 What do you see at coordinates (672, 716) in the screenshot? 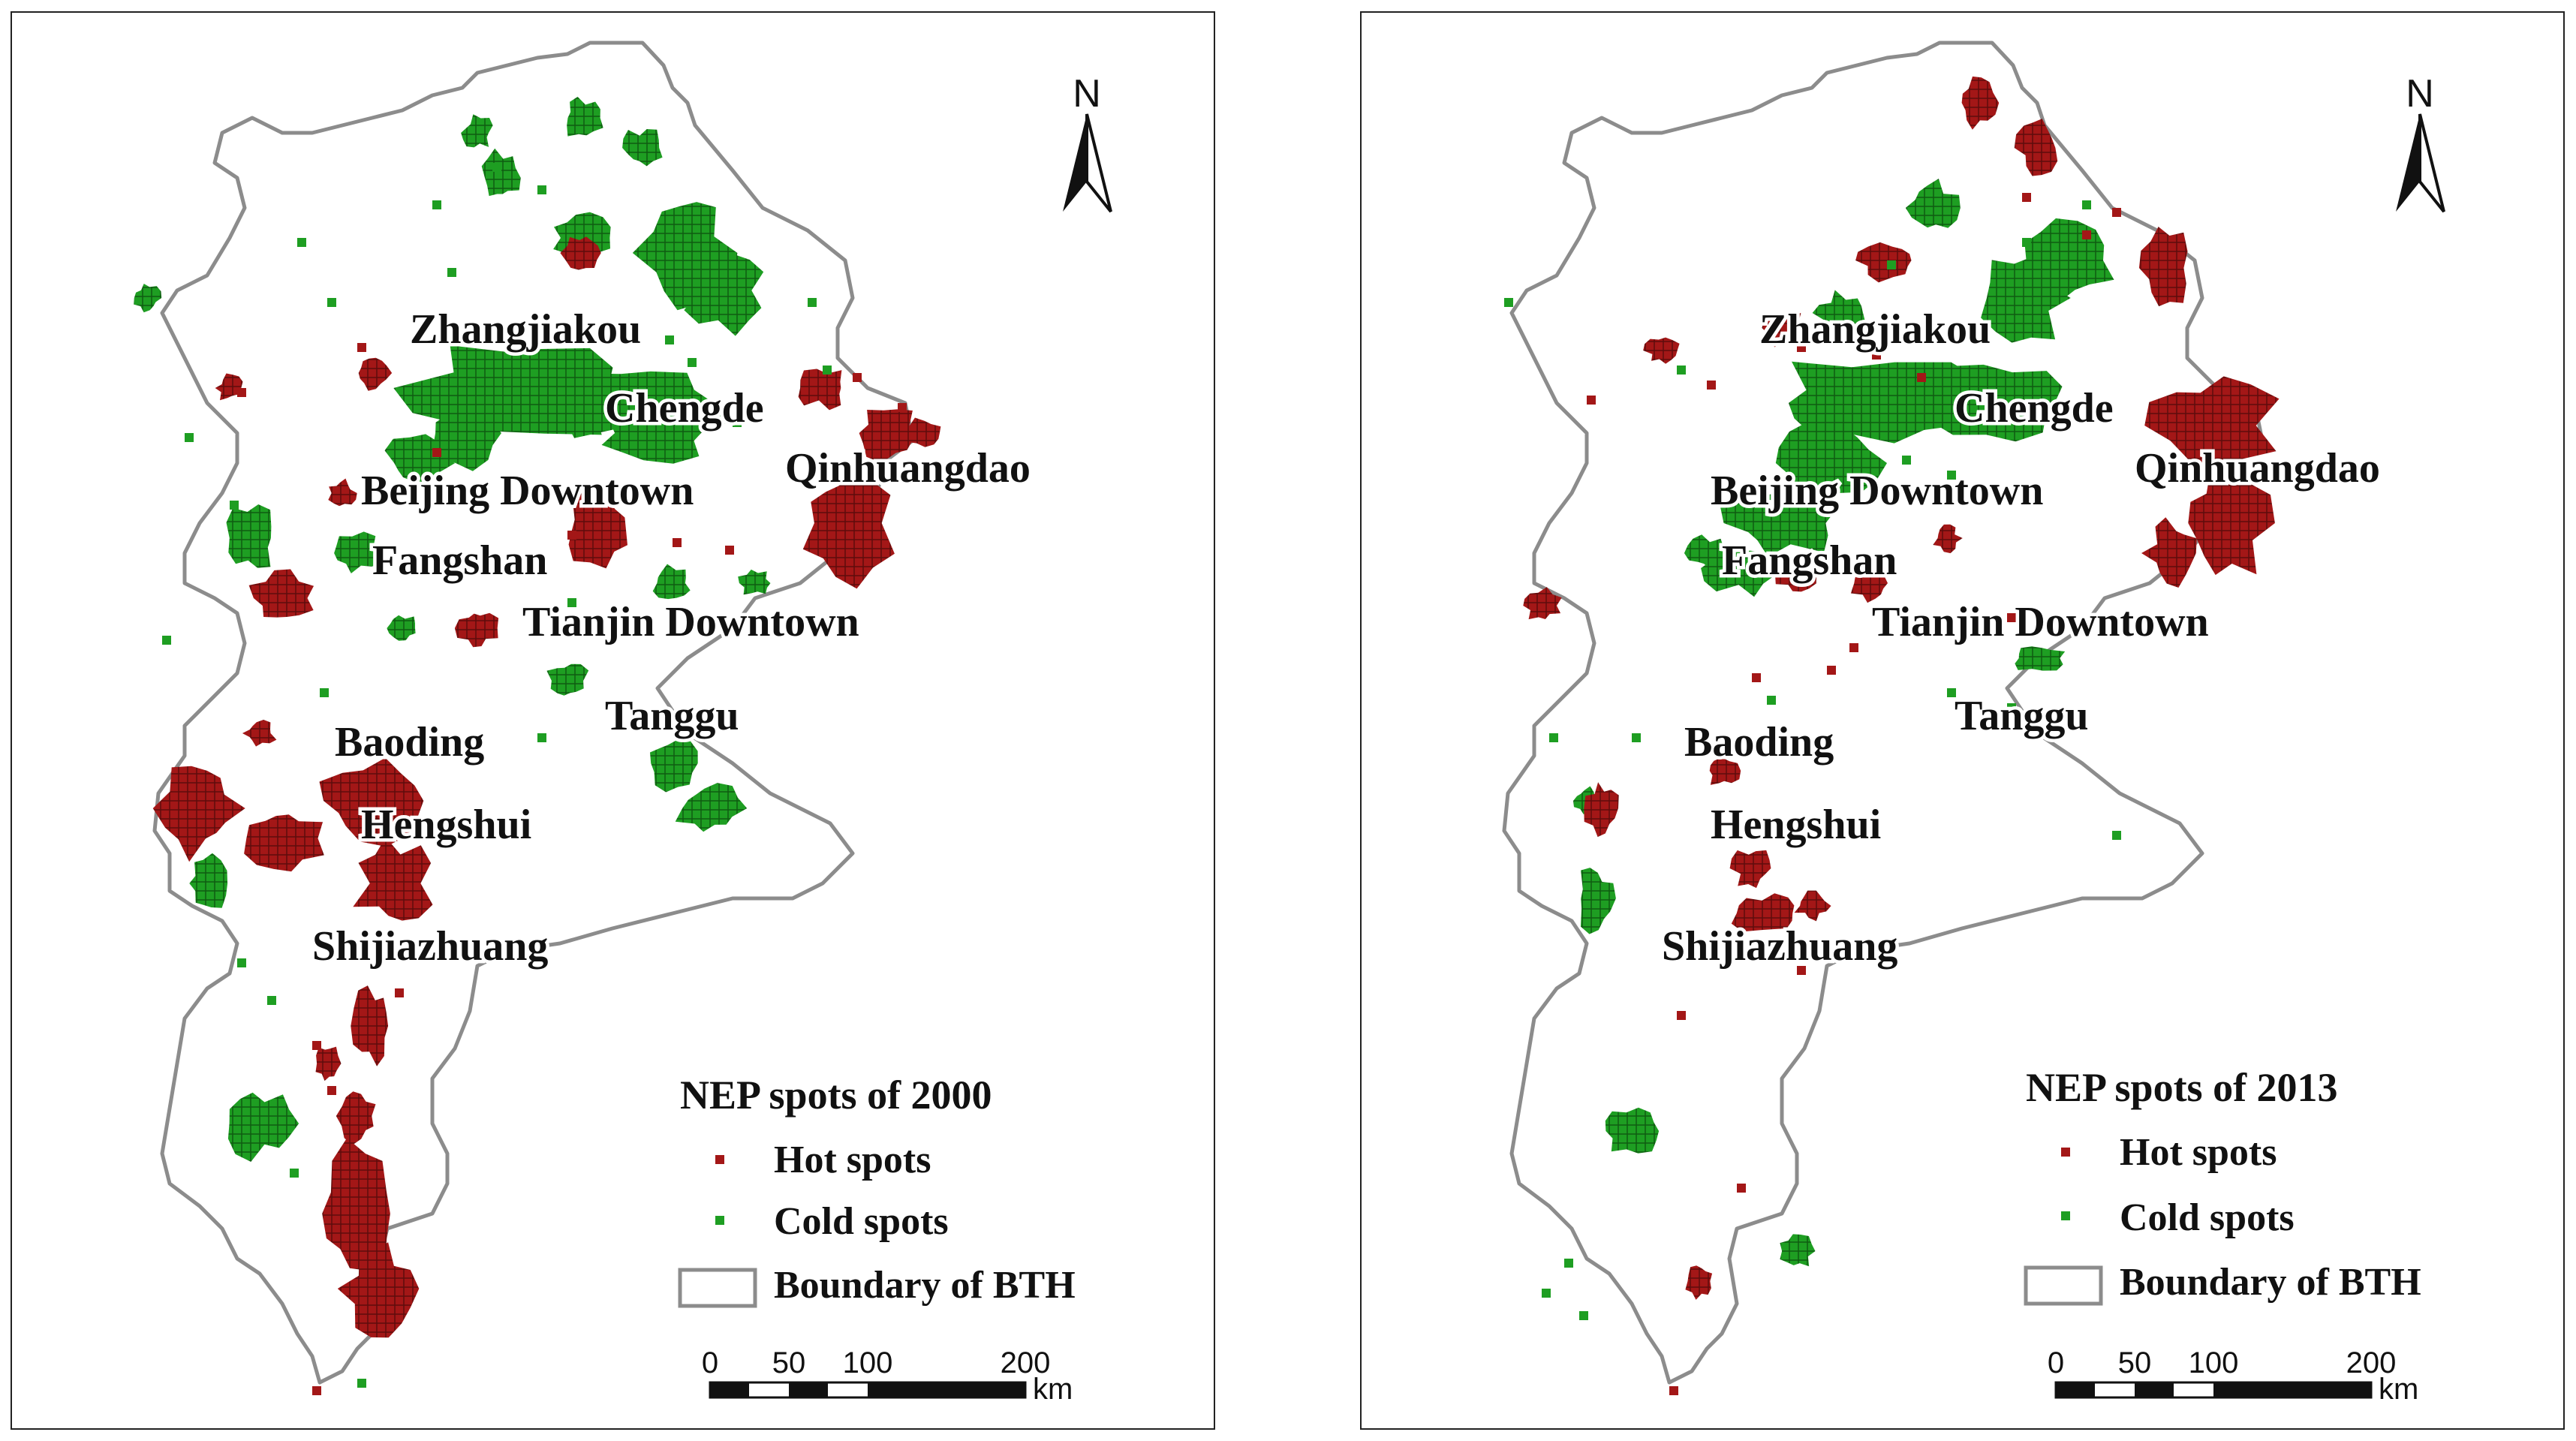
I see `city-label-tanggu: Tanggu` at bounding box center [672, 716].